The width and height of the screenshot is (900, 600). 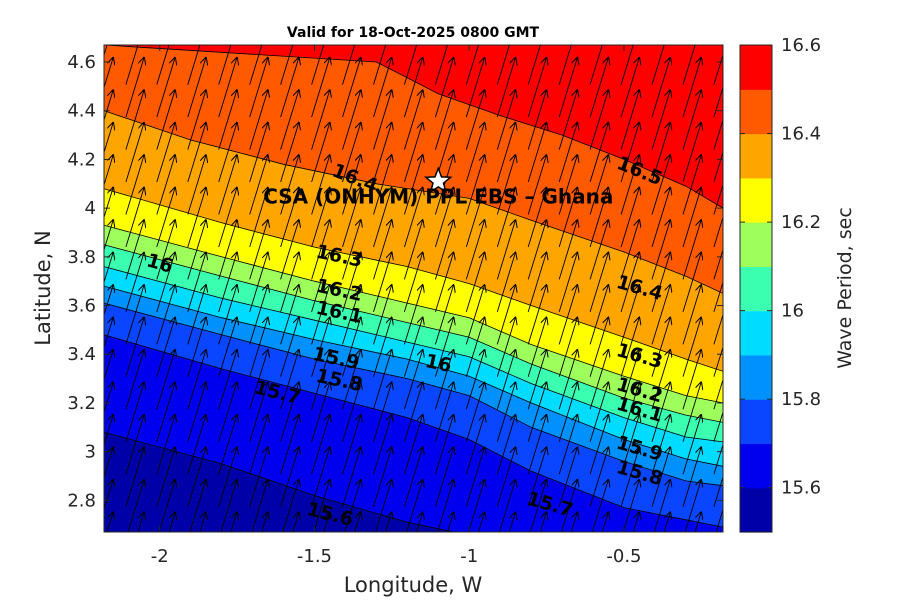 What do you see at coordinates (801, 399) in the screenshot?
I see `colorbar-tick-label: 15.8` at bounding box center [801, 399].